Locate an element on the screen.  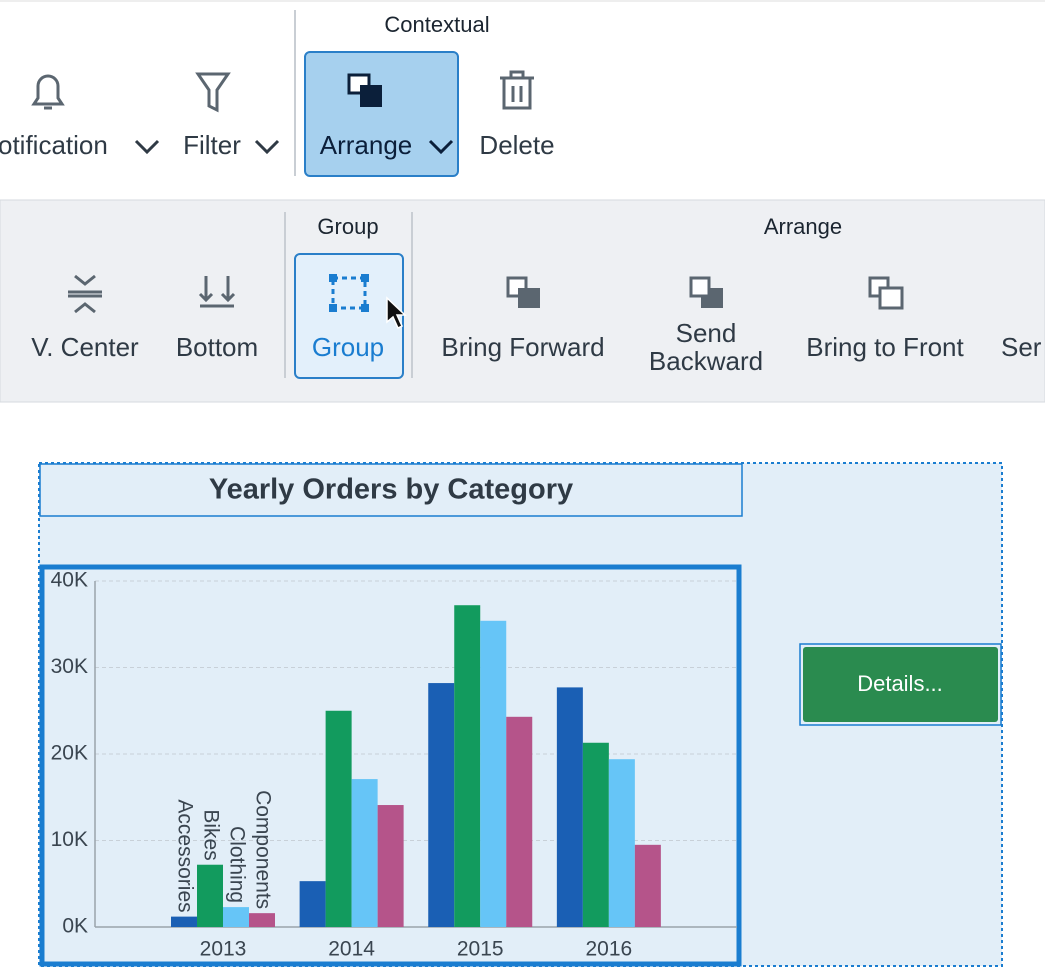
x-tick-label: 2015 is located at coordinates (480, 949).